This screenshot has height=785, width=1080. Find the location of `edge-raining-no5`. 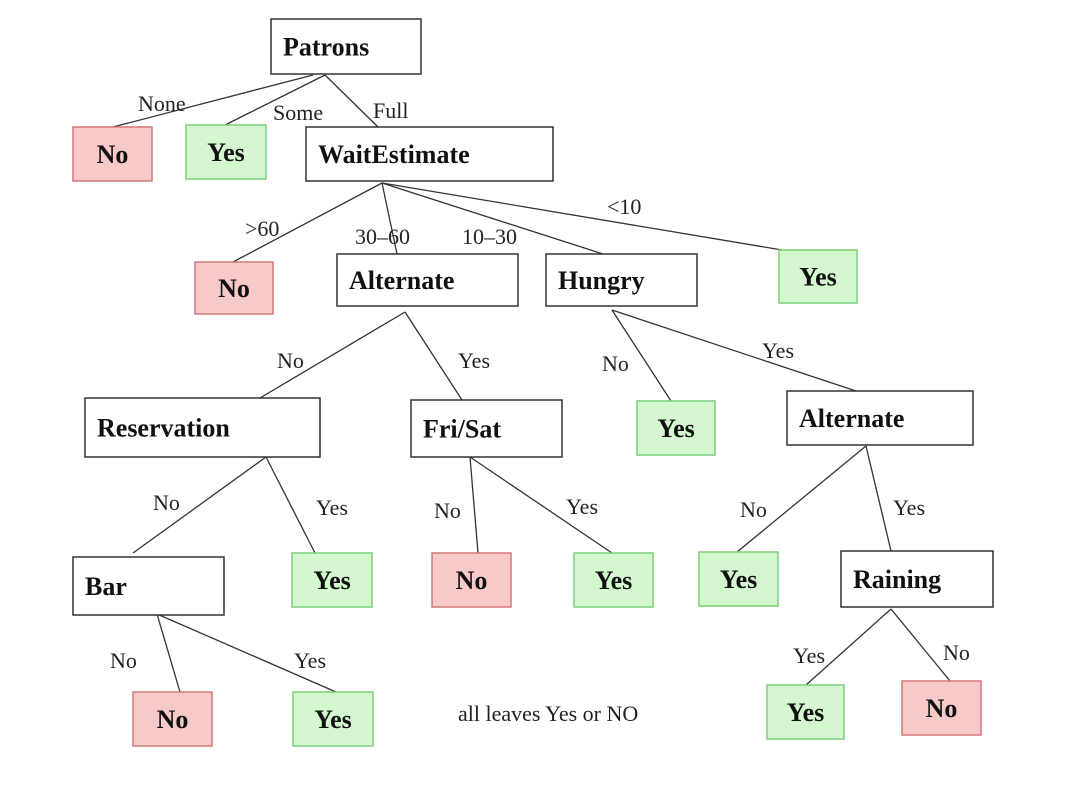

edge-raining-no5 is located at coordinates (920, 645).